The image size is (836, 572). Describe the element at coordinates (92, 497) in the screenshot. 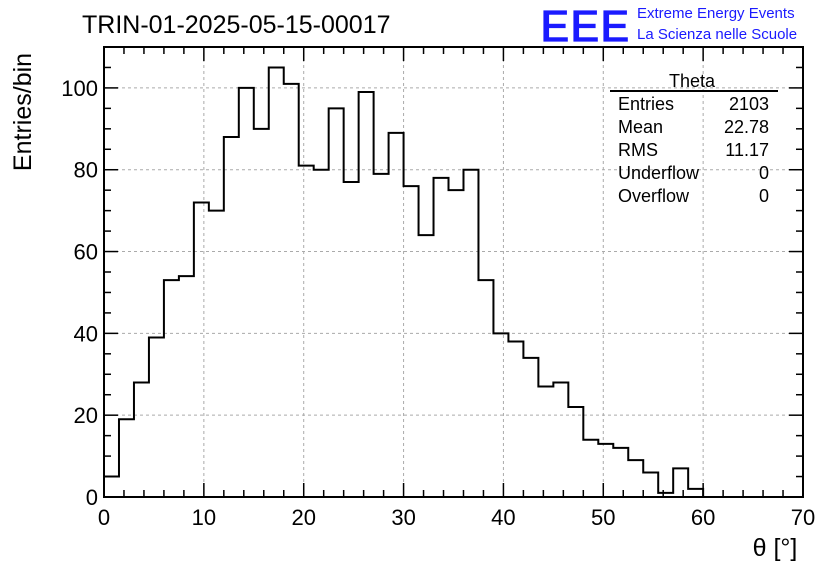

I see `y-tick-label: 0` at that location.